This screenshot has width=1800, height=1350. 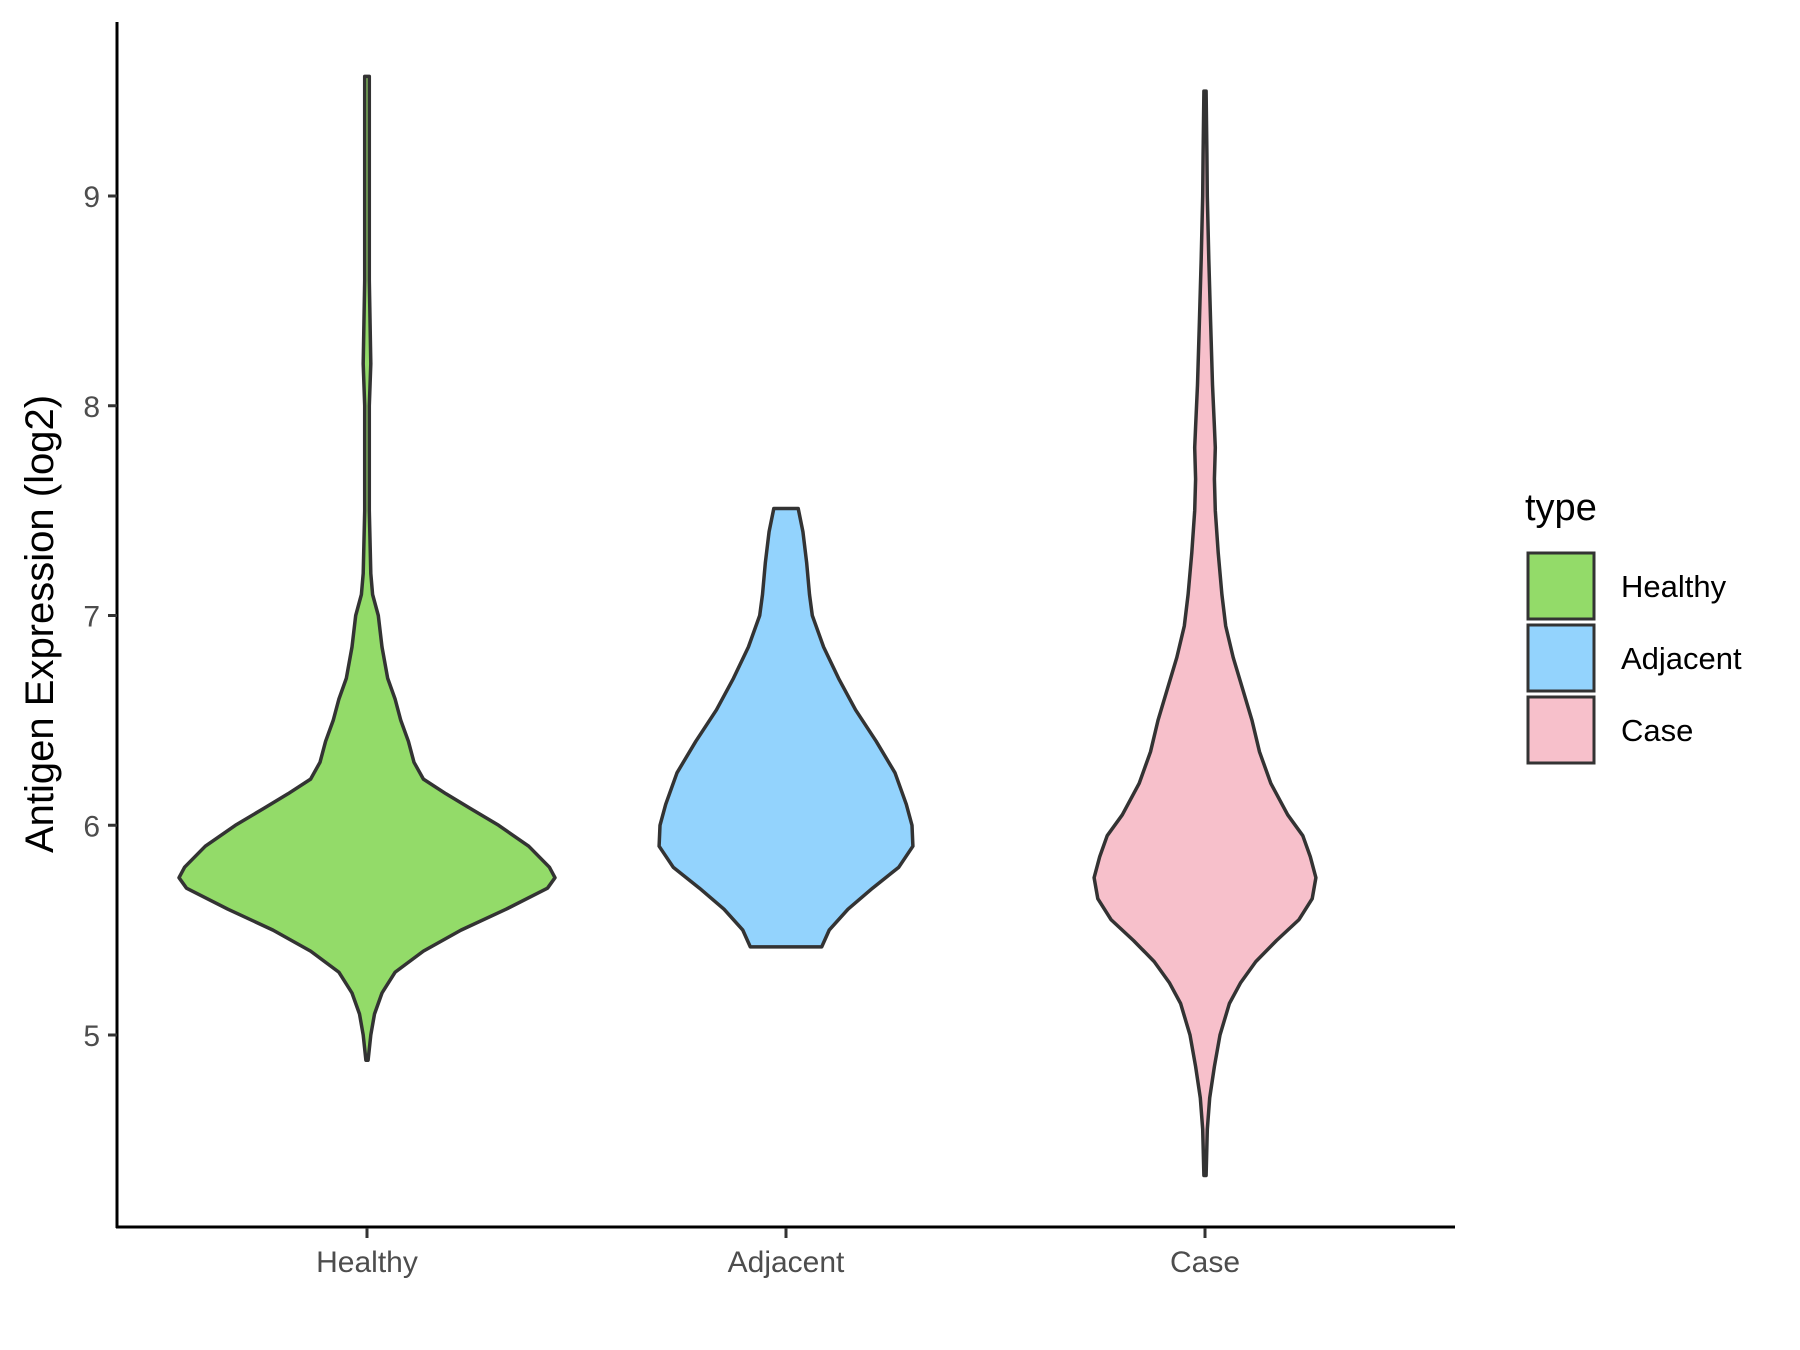 I want to click on y-tick-label: 5, so click(x=91, y=1036).